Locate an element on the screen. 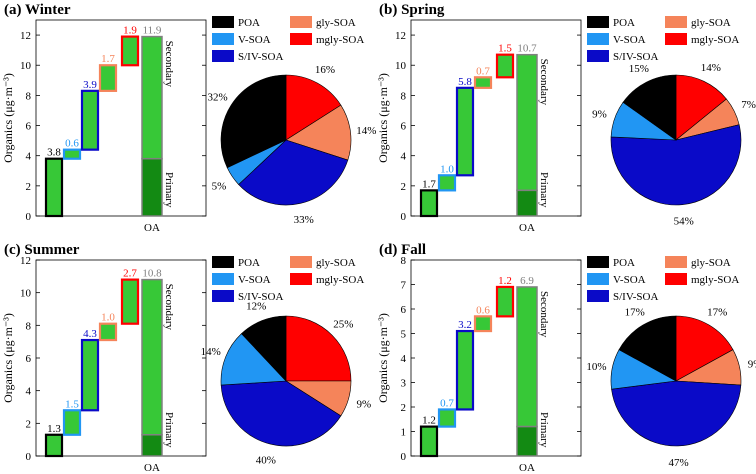  legend-label: S/IV-SOA is located at coordinates (260, 297).